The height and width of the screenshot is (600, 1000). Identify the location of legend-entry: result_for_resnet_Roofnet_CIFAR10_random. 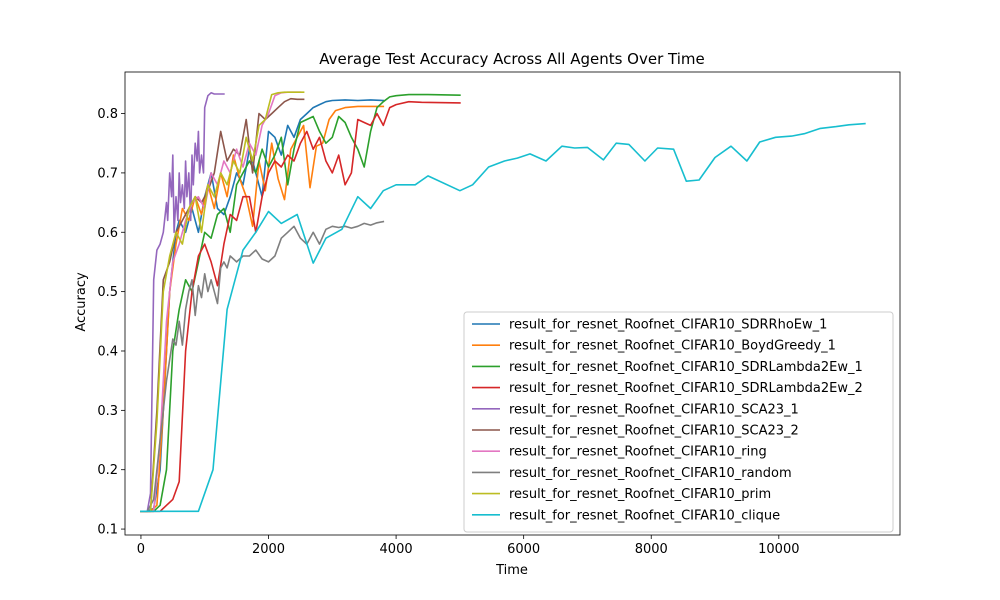
(650, 473).